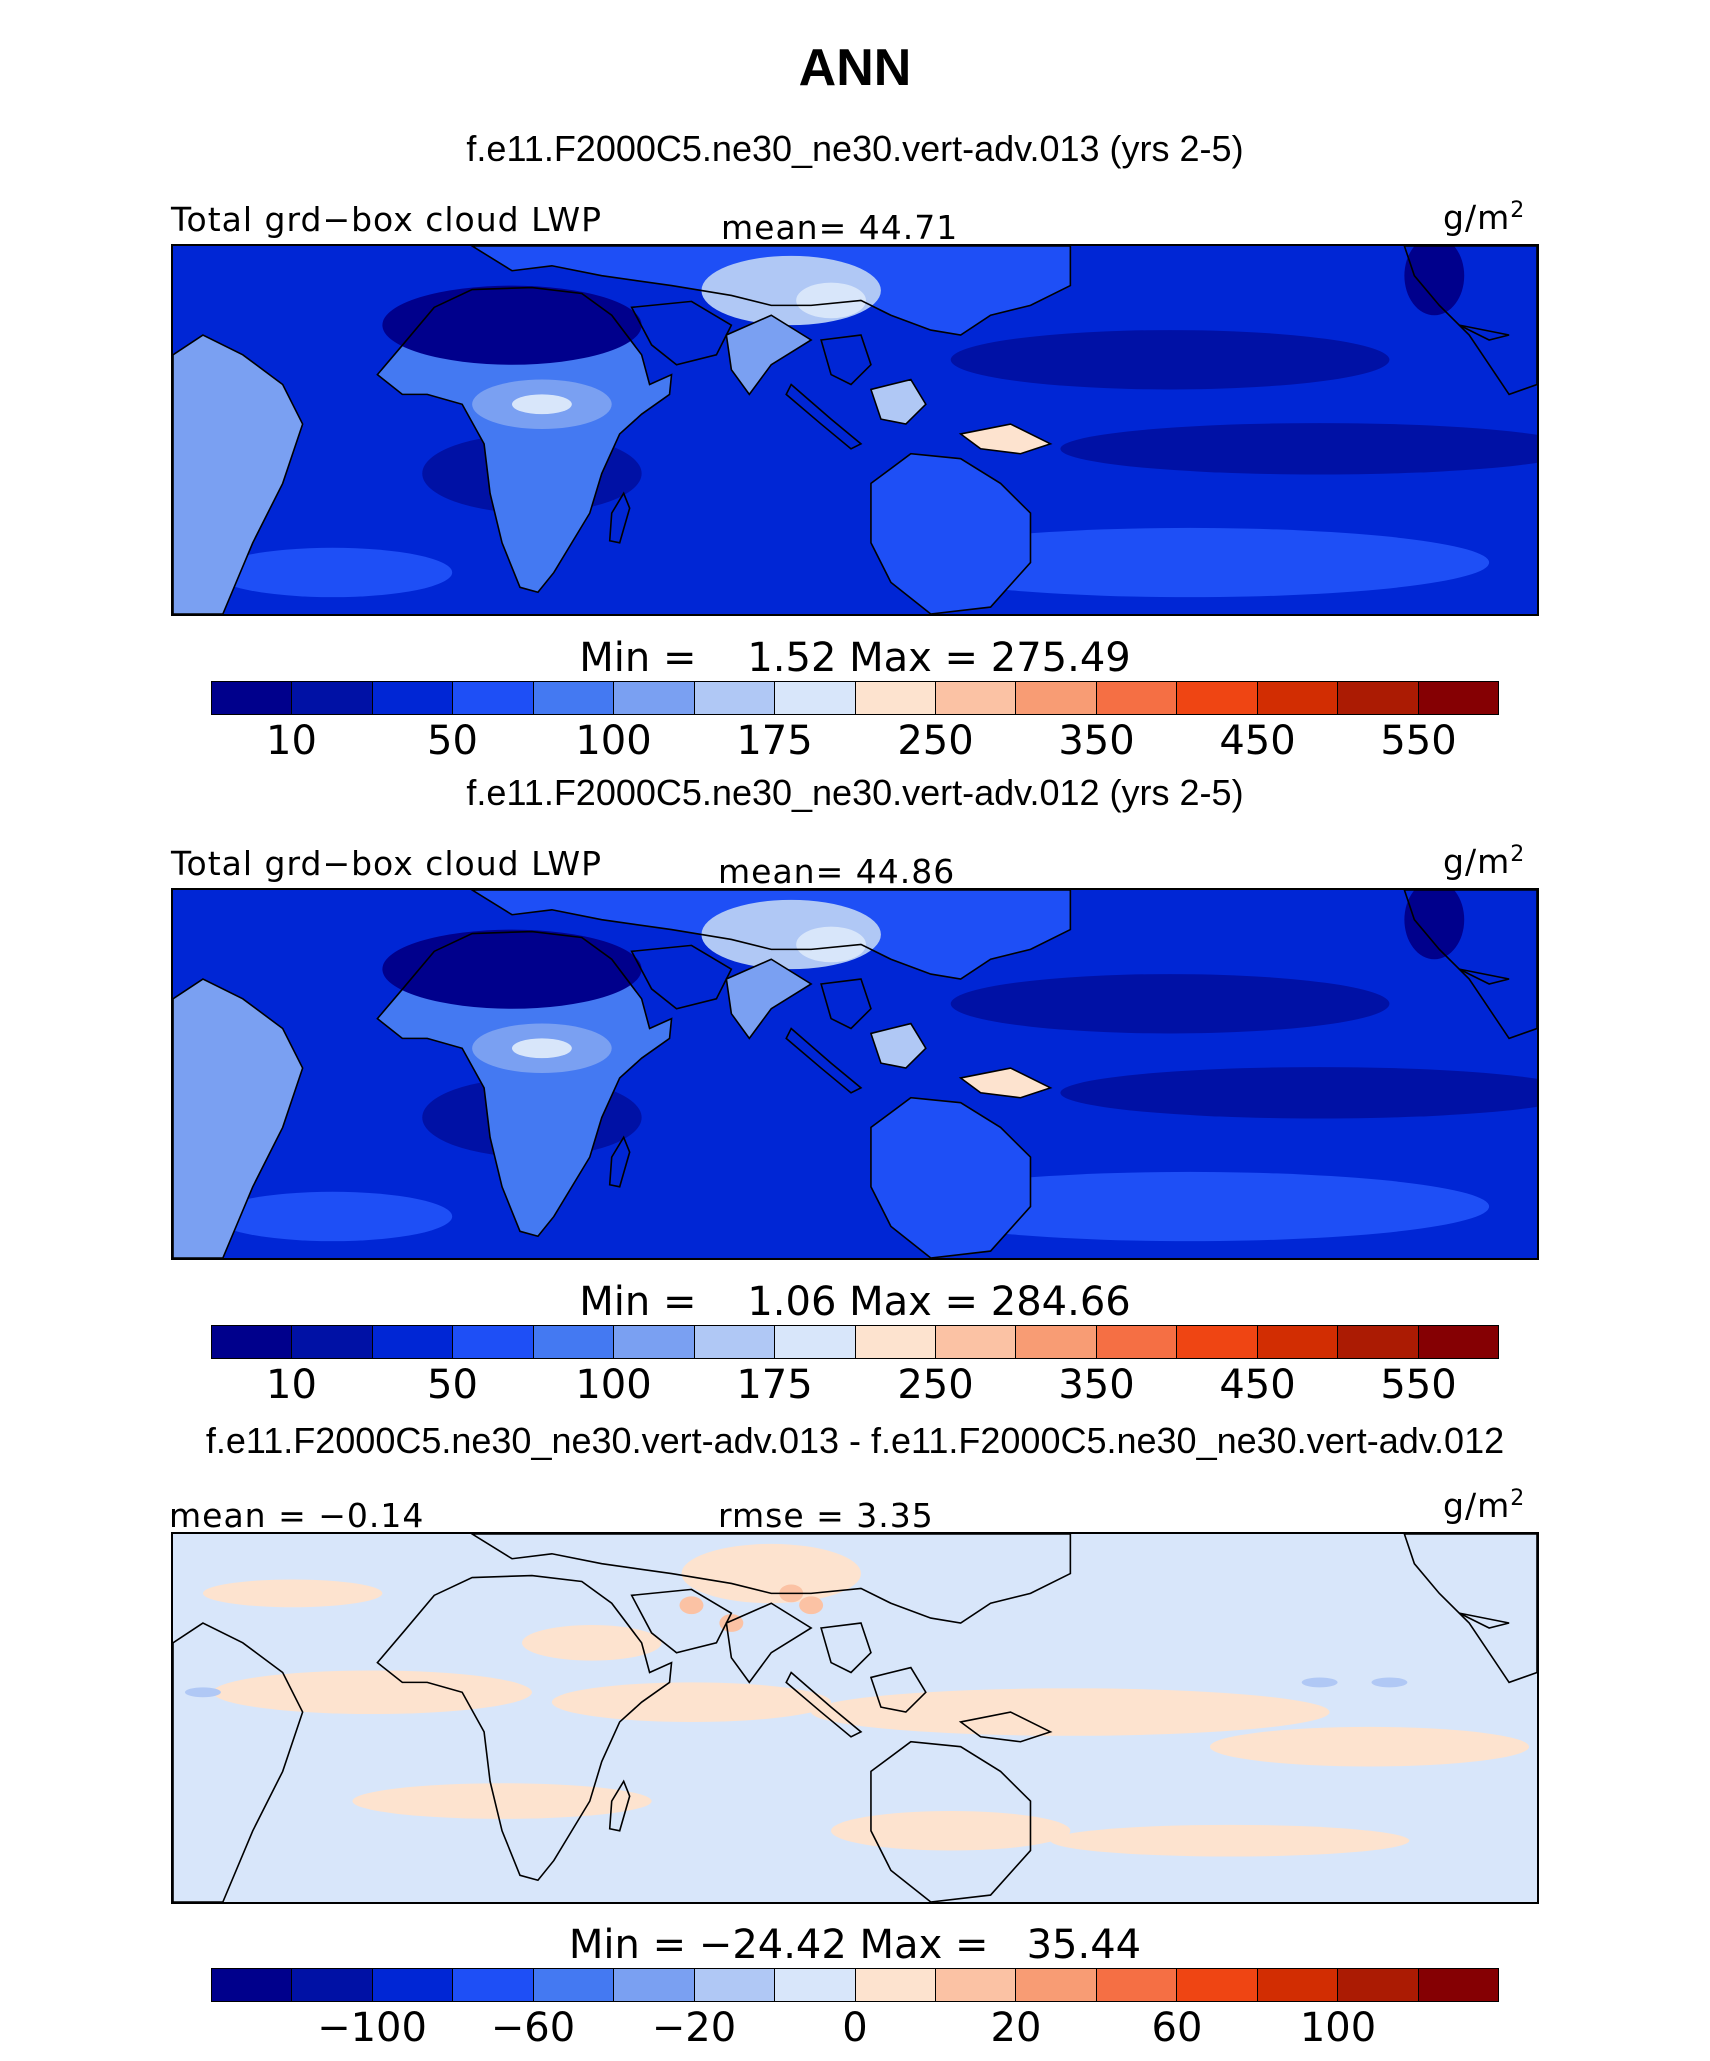  What do you see at coordinates (826, 1515) in the screenshot?
I see `panel3-rmse-label: rmse = 3.35` at bounding box center [826, 1515].